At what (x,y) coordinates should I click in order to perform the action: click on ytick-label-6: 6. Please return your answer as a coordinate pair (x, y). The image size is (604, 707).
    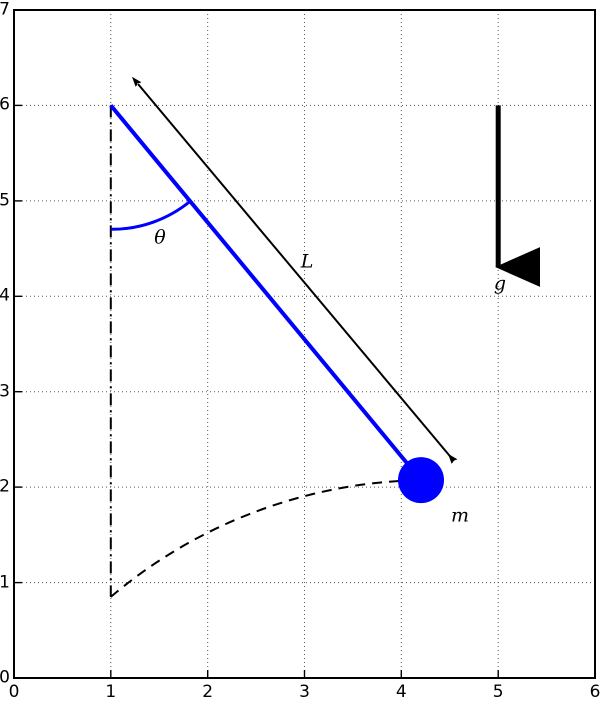
    Looking at the image, I should click on (5, 104).